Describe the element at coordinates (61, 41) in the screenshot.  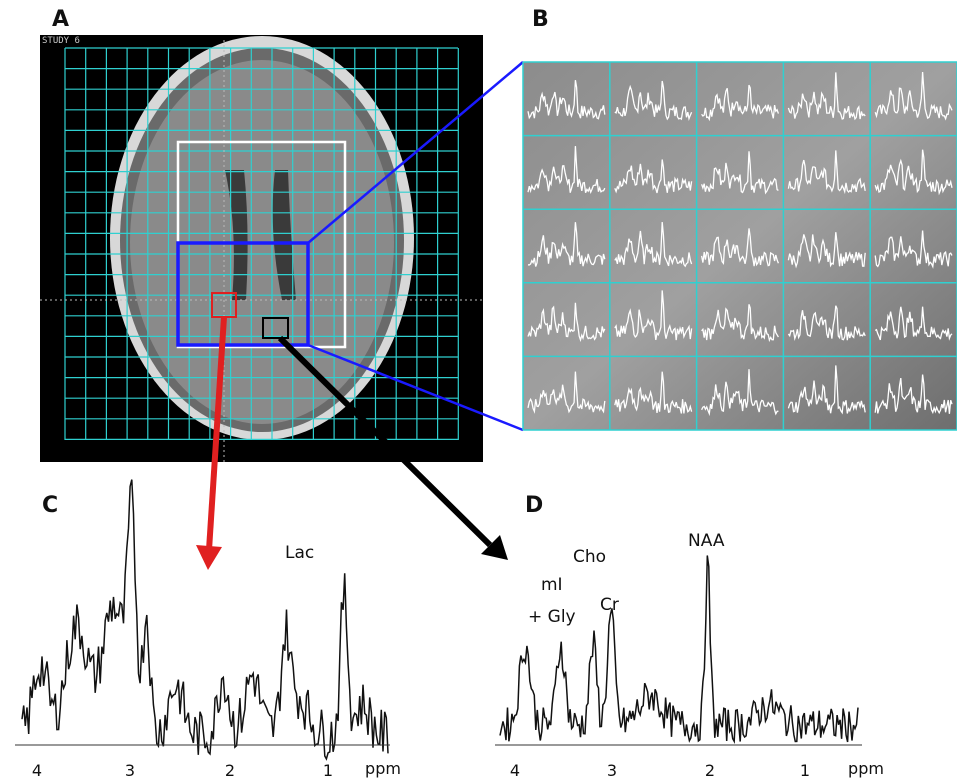
I see `overlay-text: STUDY 6` at that location.